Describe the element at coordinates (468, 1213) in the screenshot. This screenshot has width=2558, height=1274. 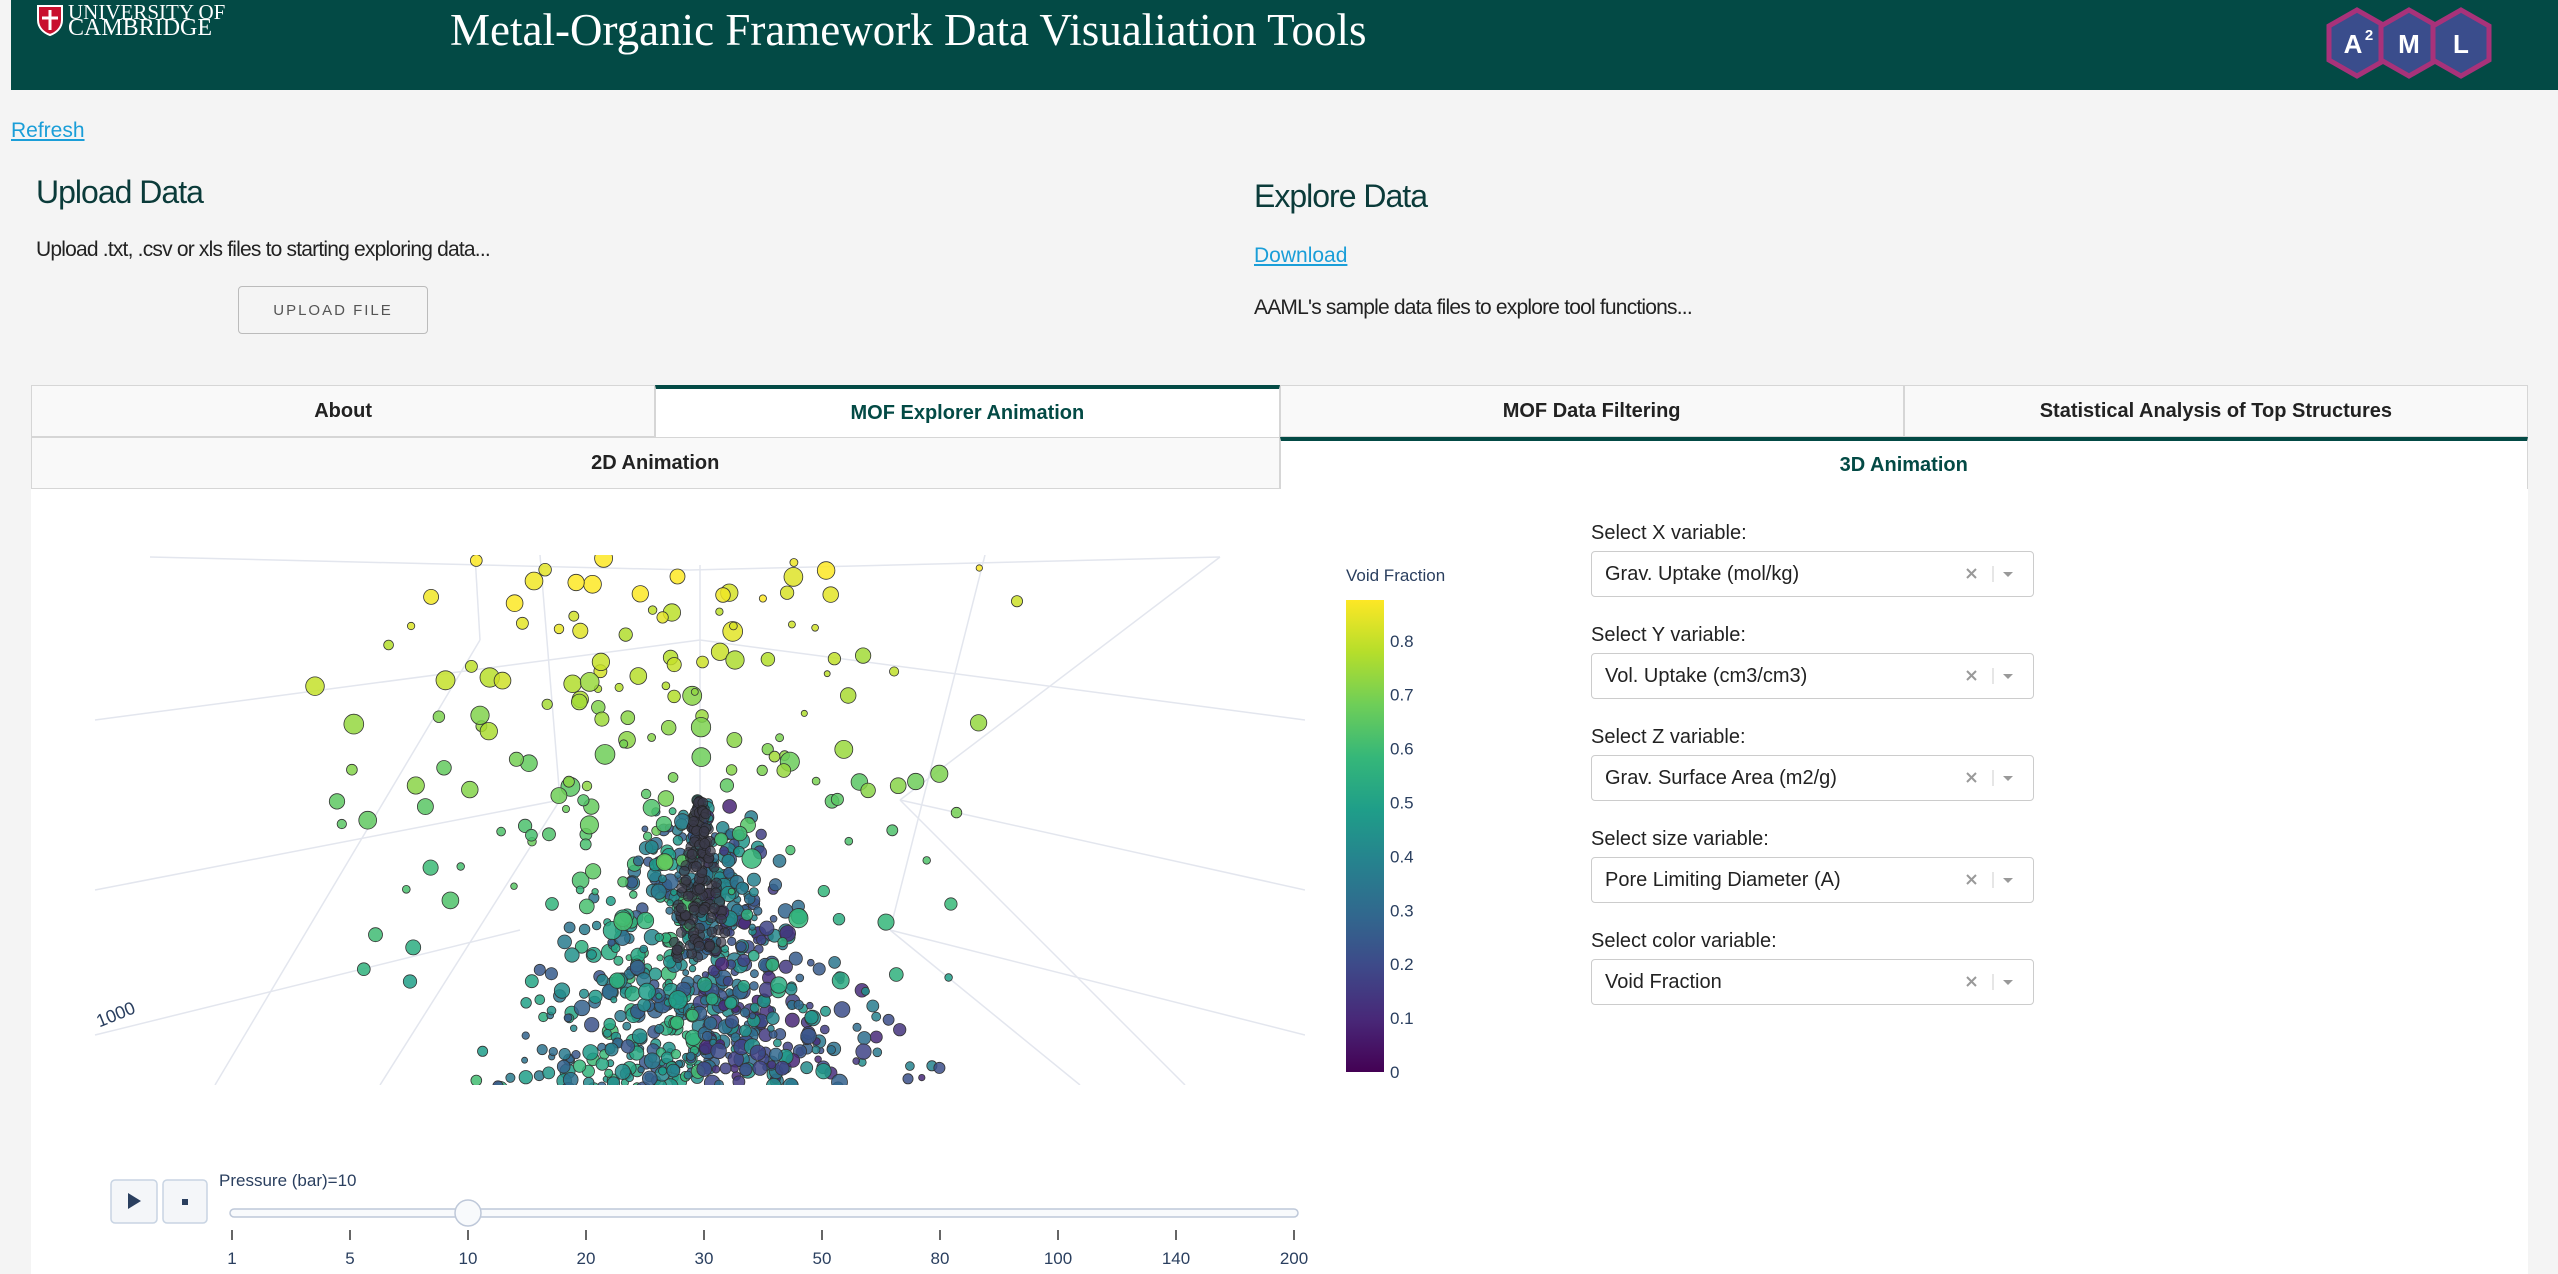
I see `slider-handle` at that location.